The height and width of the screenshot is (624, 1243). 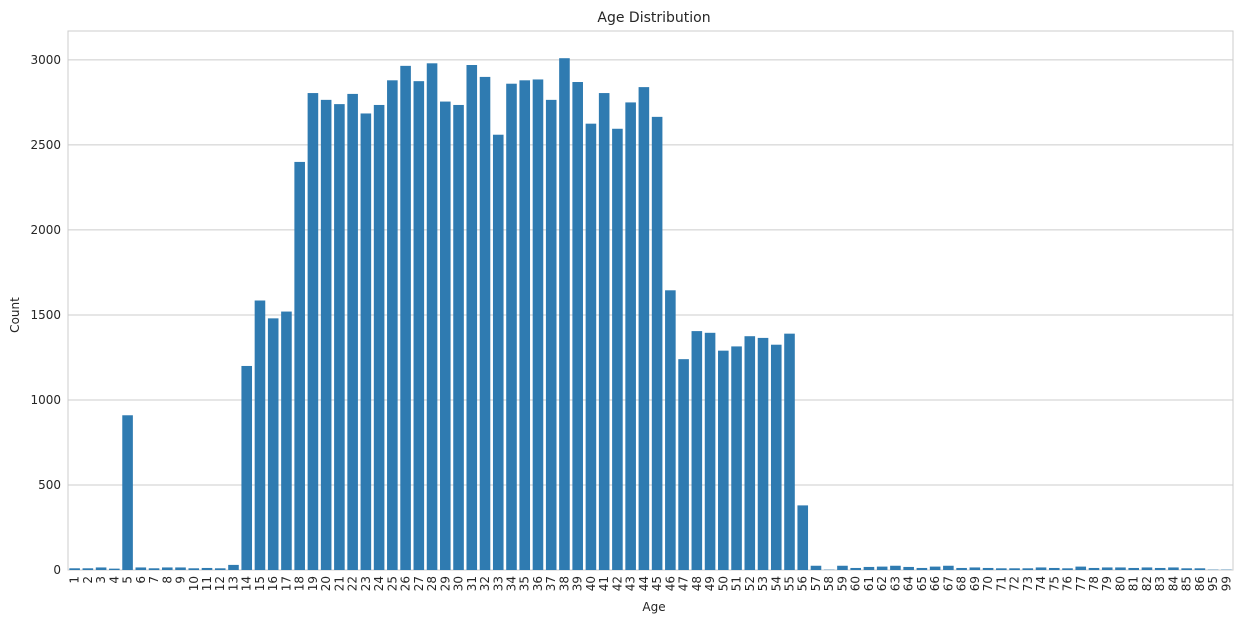 What do you see at coordinates (45, 145) in the screenshot?
I see `y-tick-label: 2500` at bounding box center [45, 145].